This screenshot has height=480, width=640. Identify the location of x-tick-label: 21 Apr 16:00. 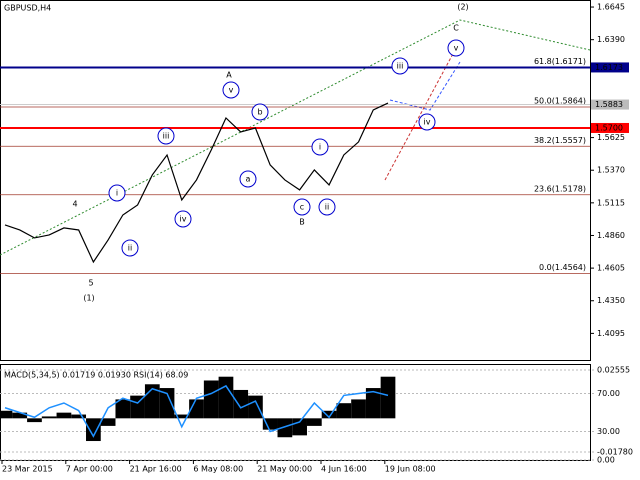
(156, 469).